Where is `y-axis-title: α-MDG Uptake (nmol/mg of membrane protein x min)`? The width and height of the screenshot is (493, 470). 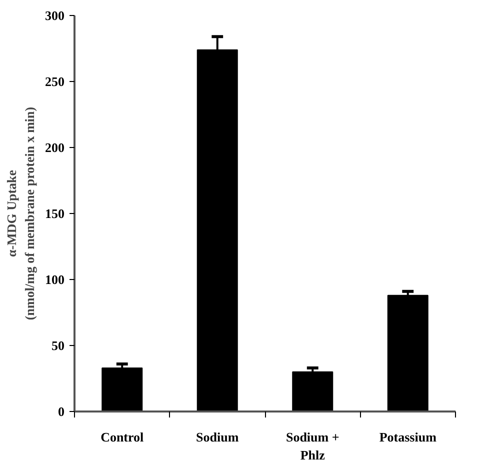 y-axis-title: α-MDG Uptake (nmol/mg of membrane protein x min) is located at coordinates (20, 213).